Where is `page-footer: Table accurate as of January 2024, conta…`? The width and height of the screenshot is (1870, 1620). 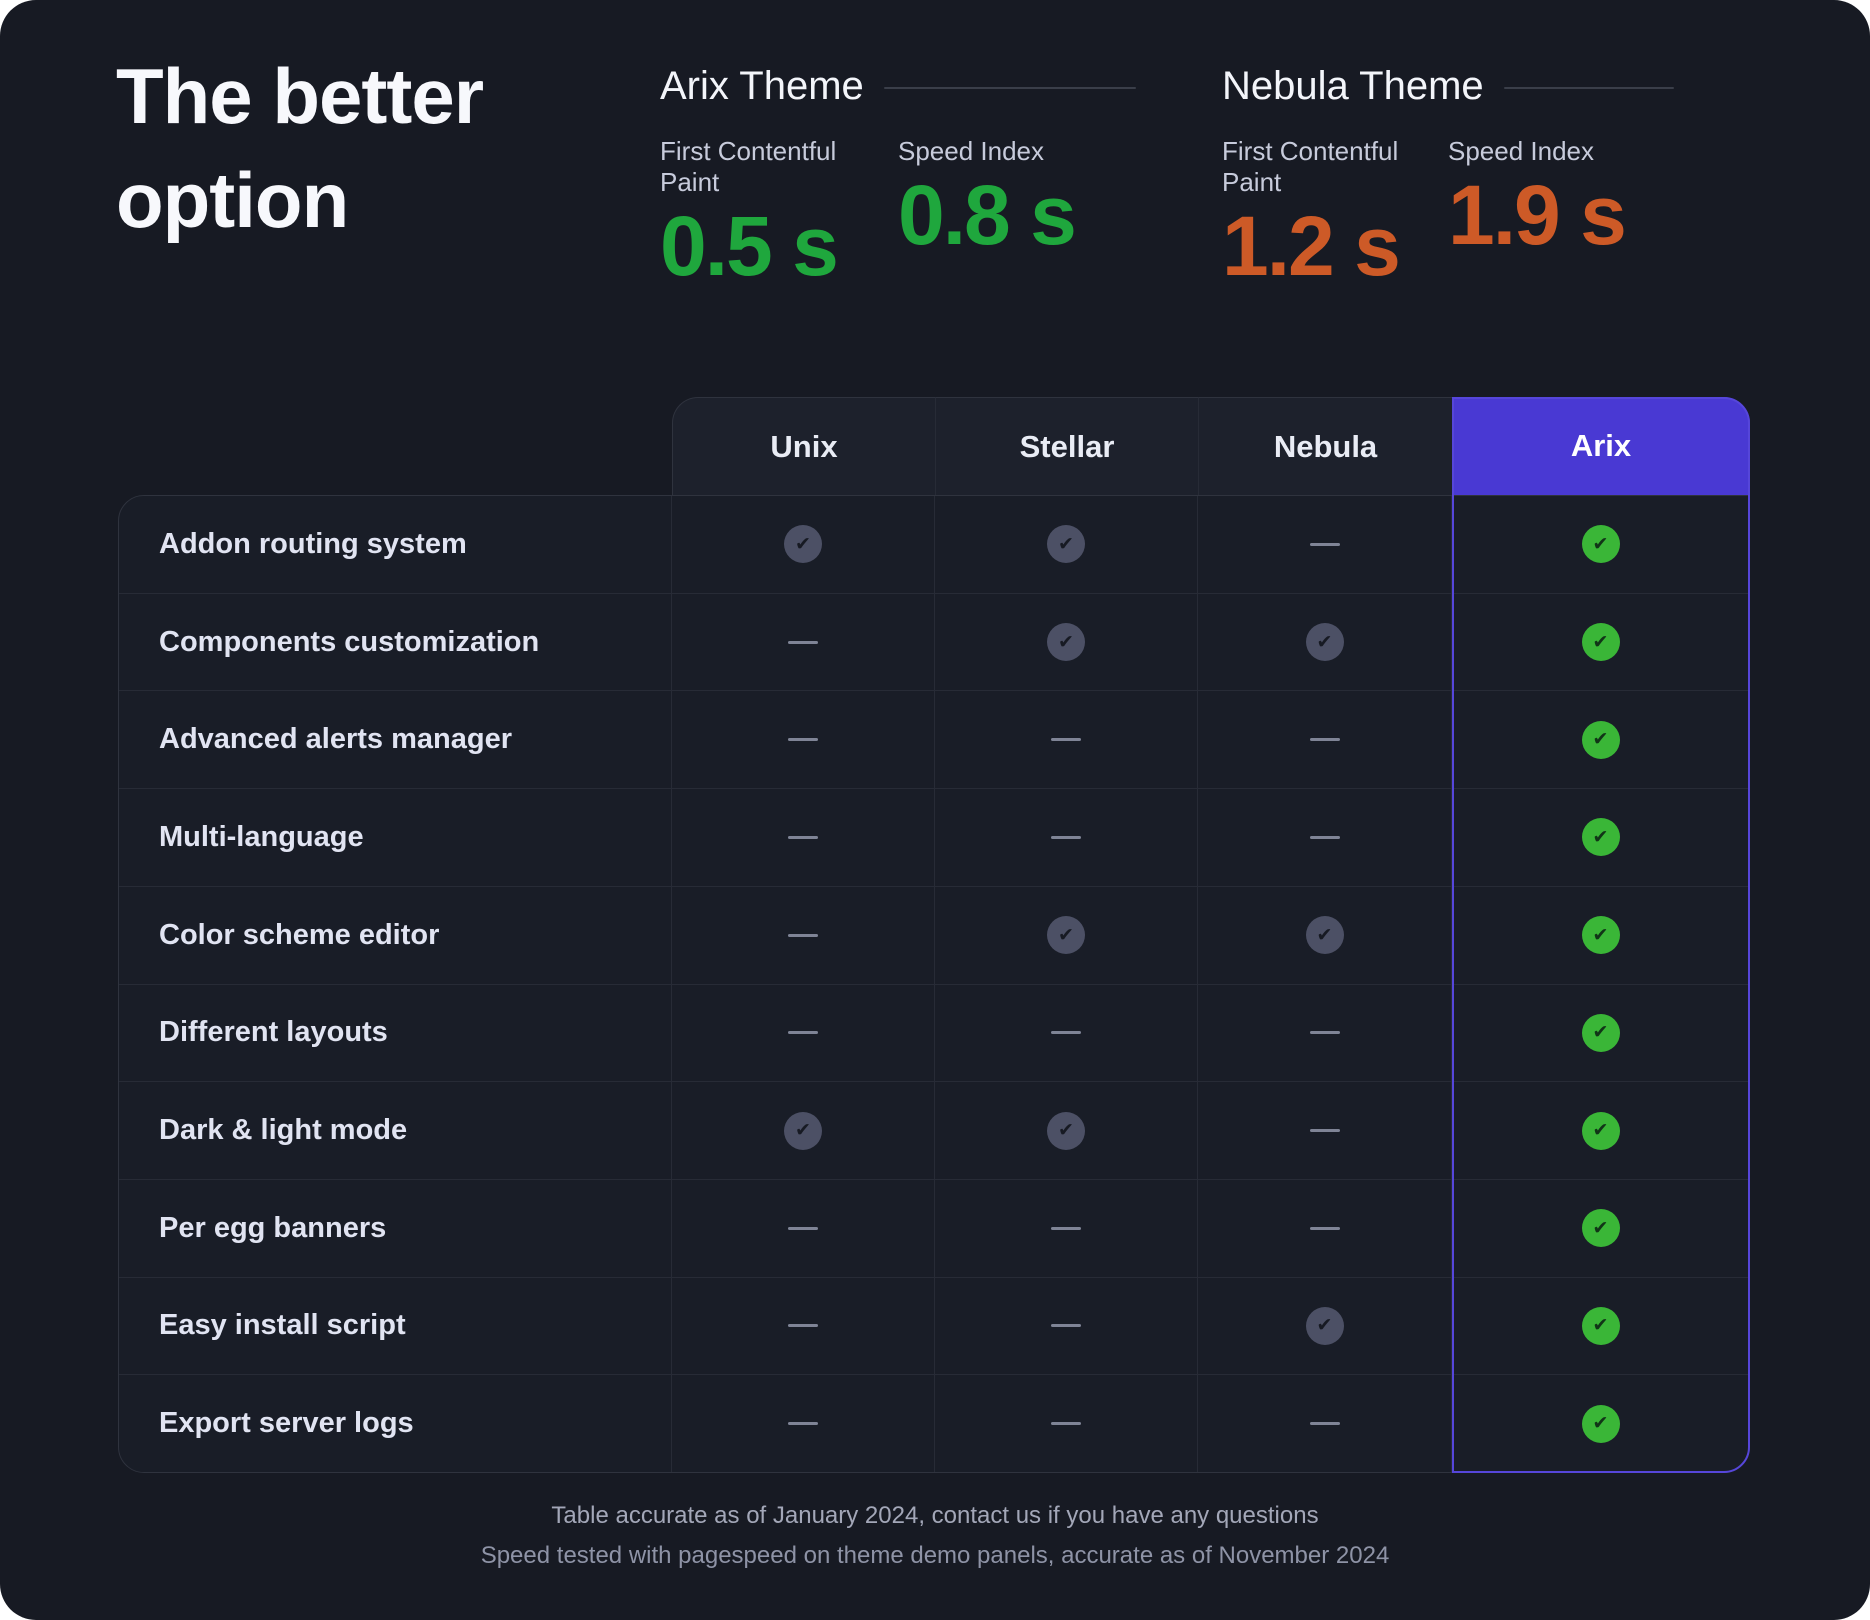 page-footer: Table accurate as of January 2024, conta… is located at coordinates (935, 1536).